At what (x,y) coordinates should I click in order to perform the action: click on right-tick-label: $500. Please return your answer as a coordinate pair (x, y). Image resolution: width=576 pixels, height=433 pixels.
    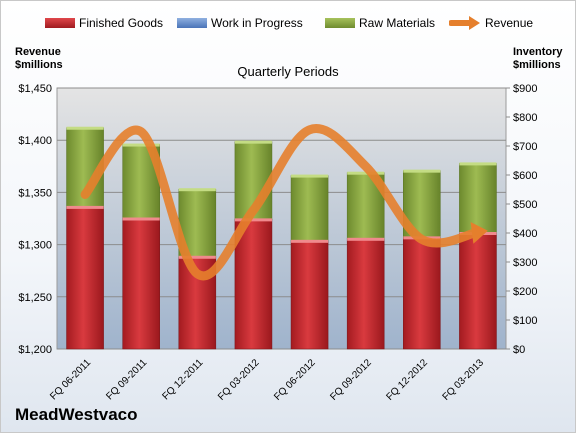
    Looking at the image, I should click on (525, 205).